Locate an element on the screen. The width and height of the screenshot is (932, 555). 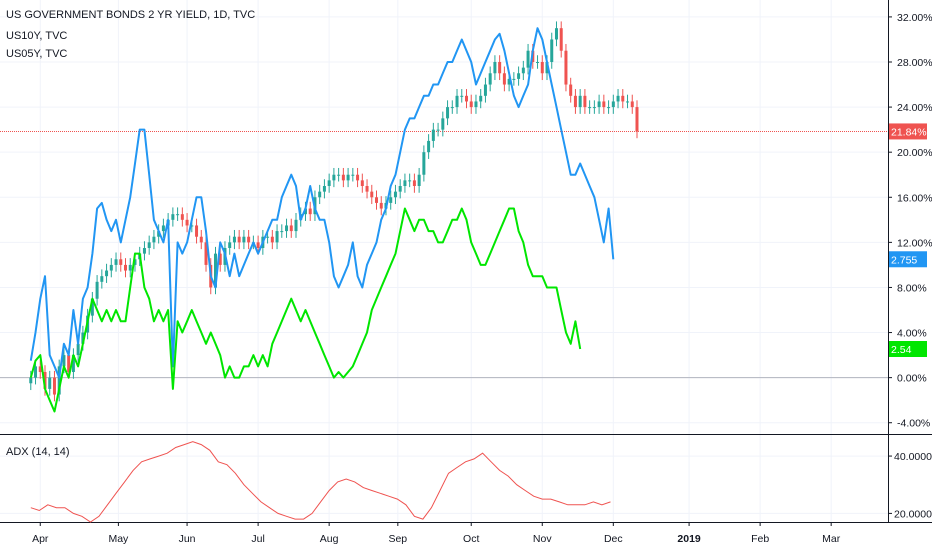
price-label-2yr-bg is located at coordinates (908, 131).